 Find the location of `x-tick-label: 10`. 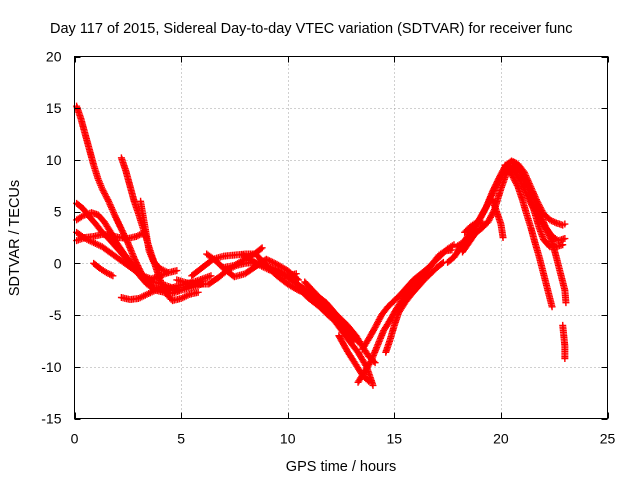

x-tick-label: 10 is located at coordinates (288, 439).